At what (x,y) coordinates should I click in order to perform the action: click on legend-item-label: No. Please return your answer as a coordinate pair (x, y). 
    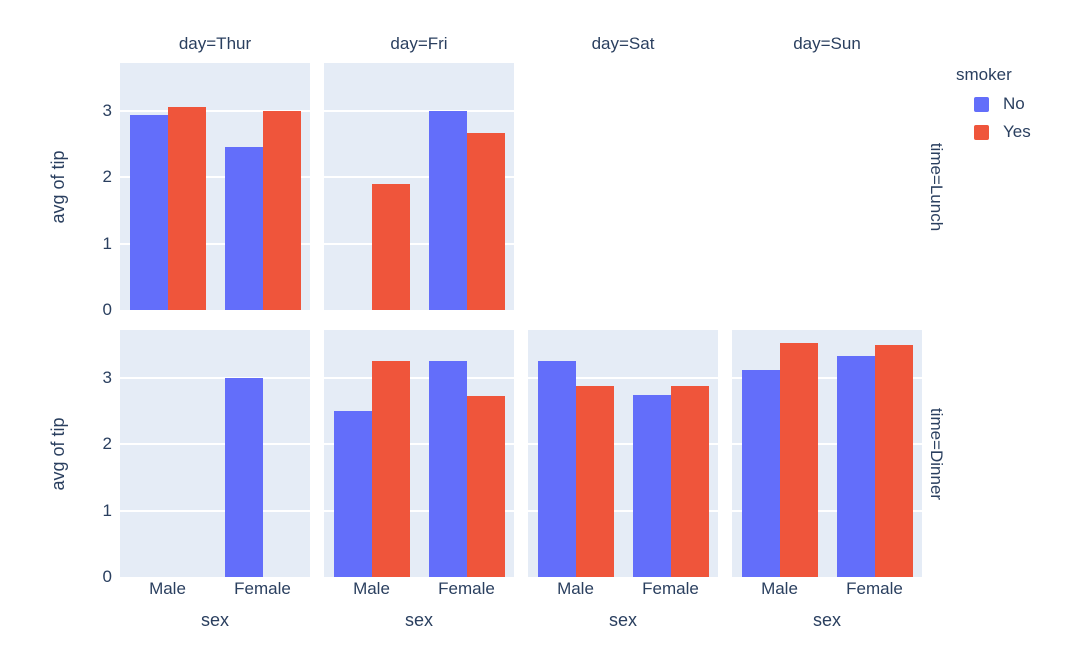
    Looking at the image, I should click on (1014, 103).